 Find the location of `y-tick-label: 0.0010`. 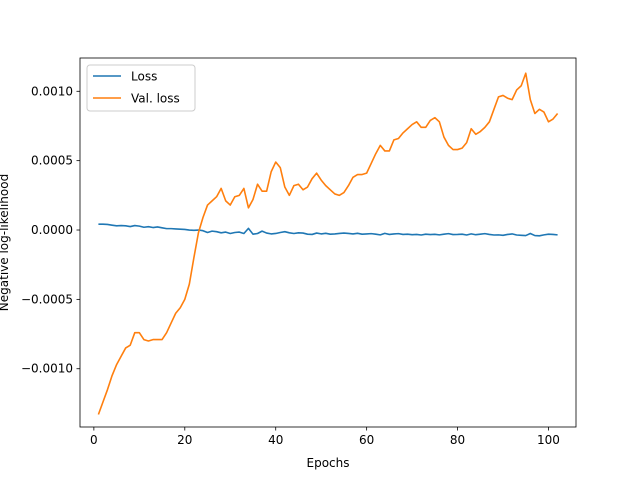

y-tick-label: 0.0010 is located at coordinates (52, 91).